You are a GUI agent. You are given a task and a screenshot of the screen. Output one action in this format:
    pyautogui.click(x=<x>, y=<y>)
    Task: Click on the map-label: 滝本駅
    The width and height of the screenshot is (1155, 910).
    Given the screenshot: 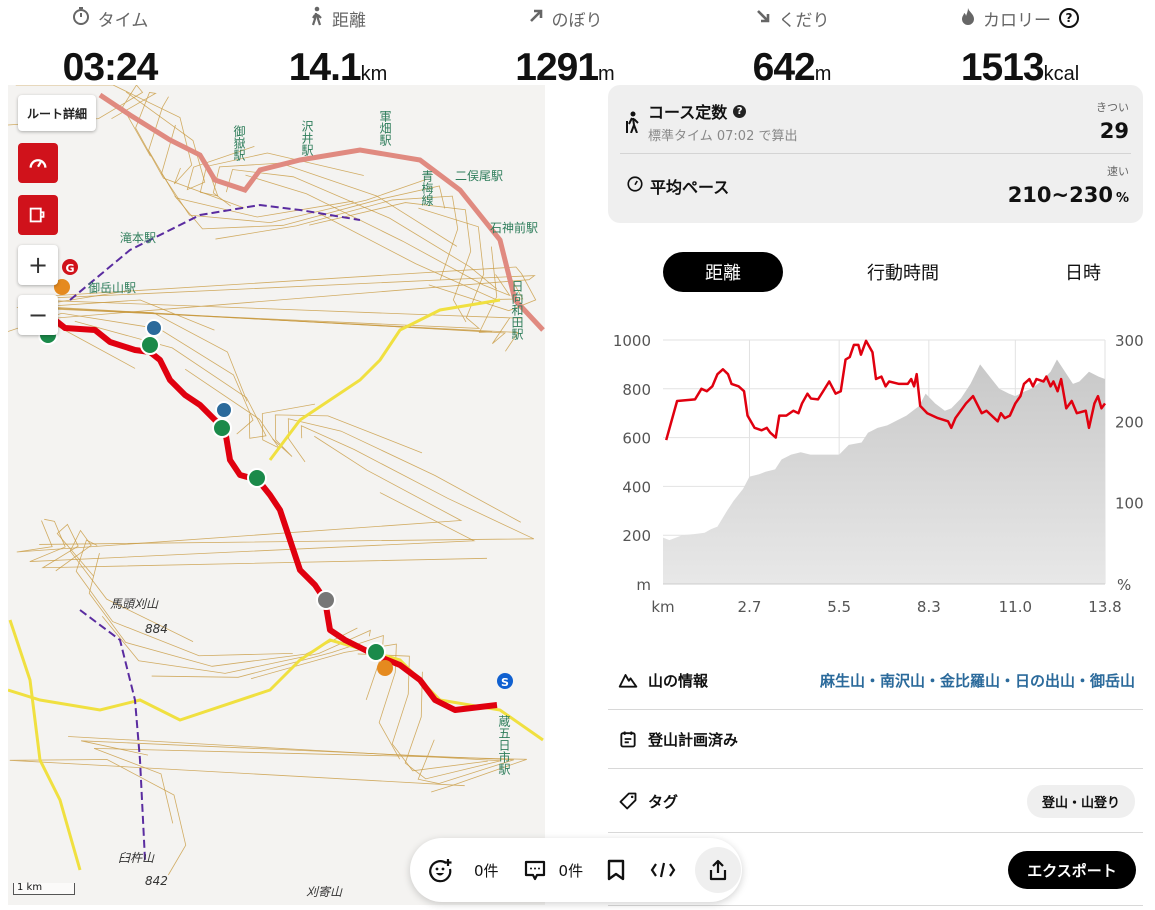 What is the action you would take?
    pyautogui.click(x=138, y=238)
    